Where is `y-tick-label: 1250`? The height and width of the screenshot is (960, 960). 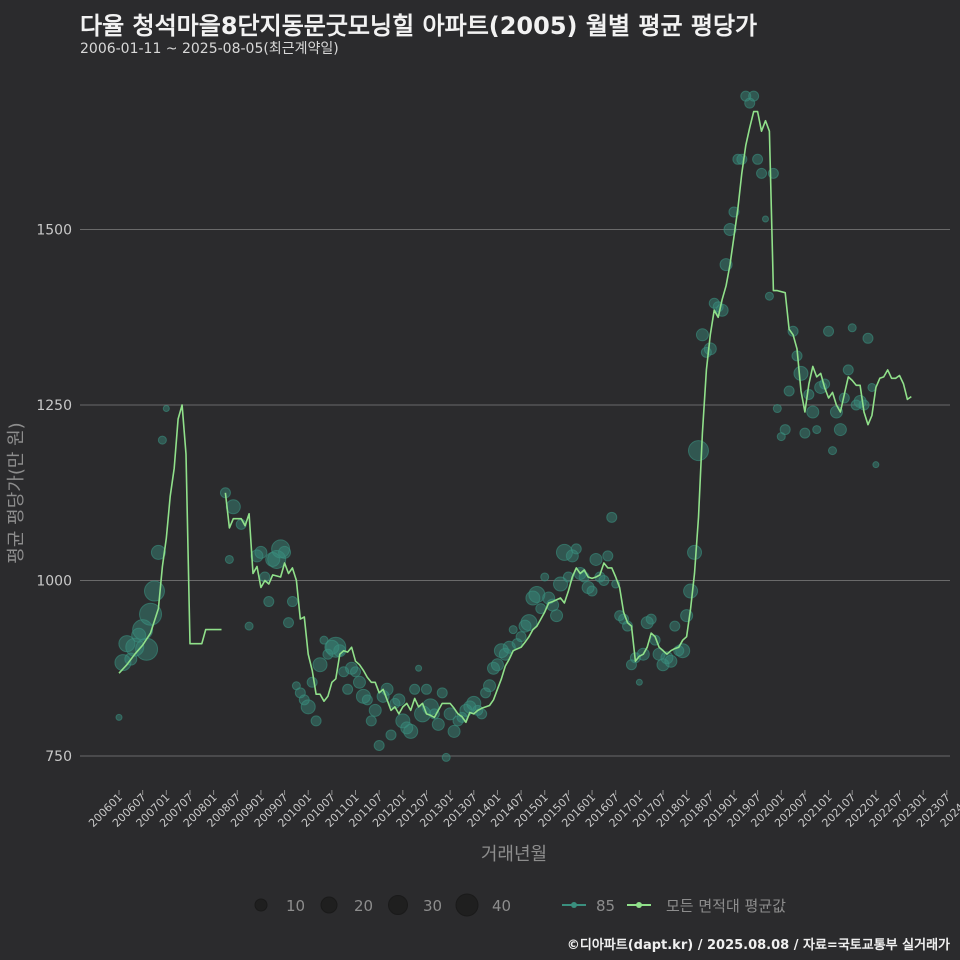 y-tick-label: 1250 is located at coordinates (54, 406).